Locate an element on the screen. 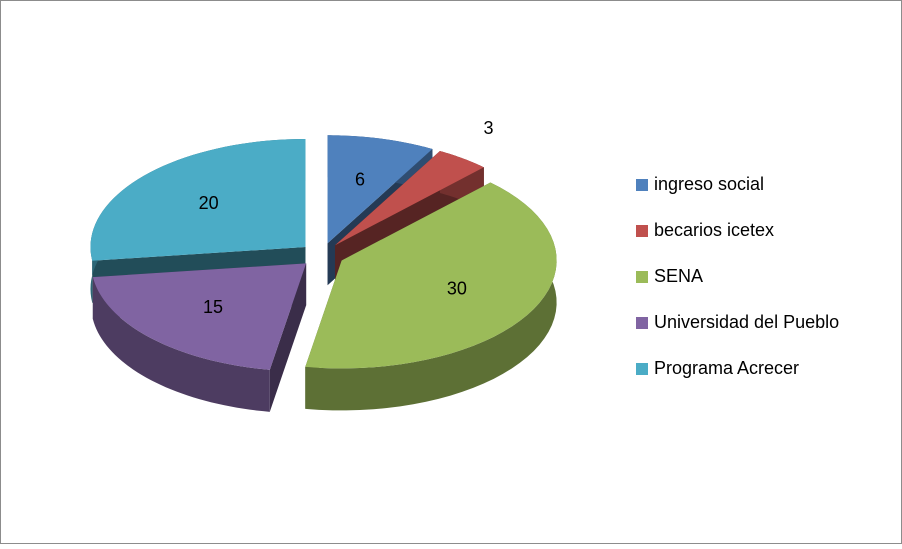 This screenshot has width=902, height=549. data-label: 6 is located at coordinates (360, 179).